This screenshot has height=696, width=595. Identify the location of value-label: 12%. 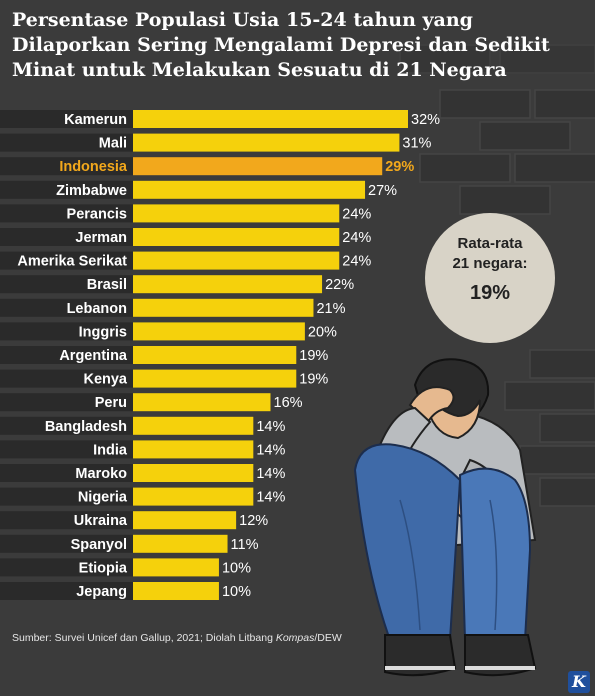
(253, 521).